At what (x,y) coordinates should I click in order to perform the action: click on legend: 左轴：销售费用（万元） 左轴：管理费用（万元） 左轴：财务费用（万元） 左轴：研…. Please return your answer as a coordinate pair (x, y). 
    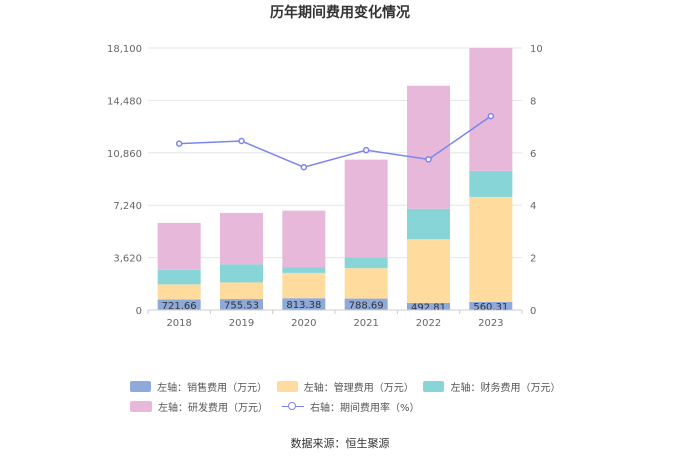
    Looking at the image, I should click on (350, 396).